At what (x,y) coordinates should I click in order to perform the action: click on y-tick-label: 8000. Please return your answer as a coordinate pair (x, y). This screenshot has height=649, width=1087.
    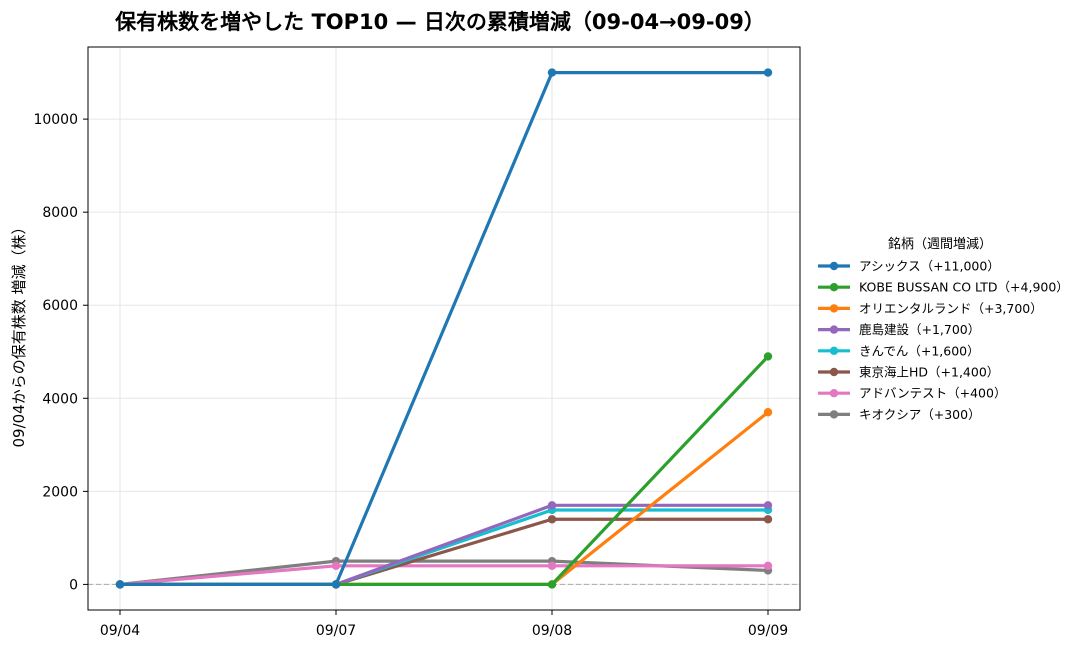
    Looking at the image, I should click on (60, 213).